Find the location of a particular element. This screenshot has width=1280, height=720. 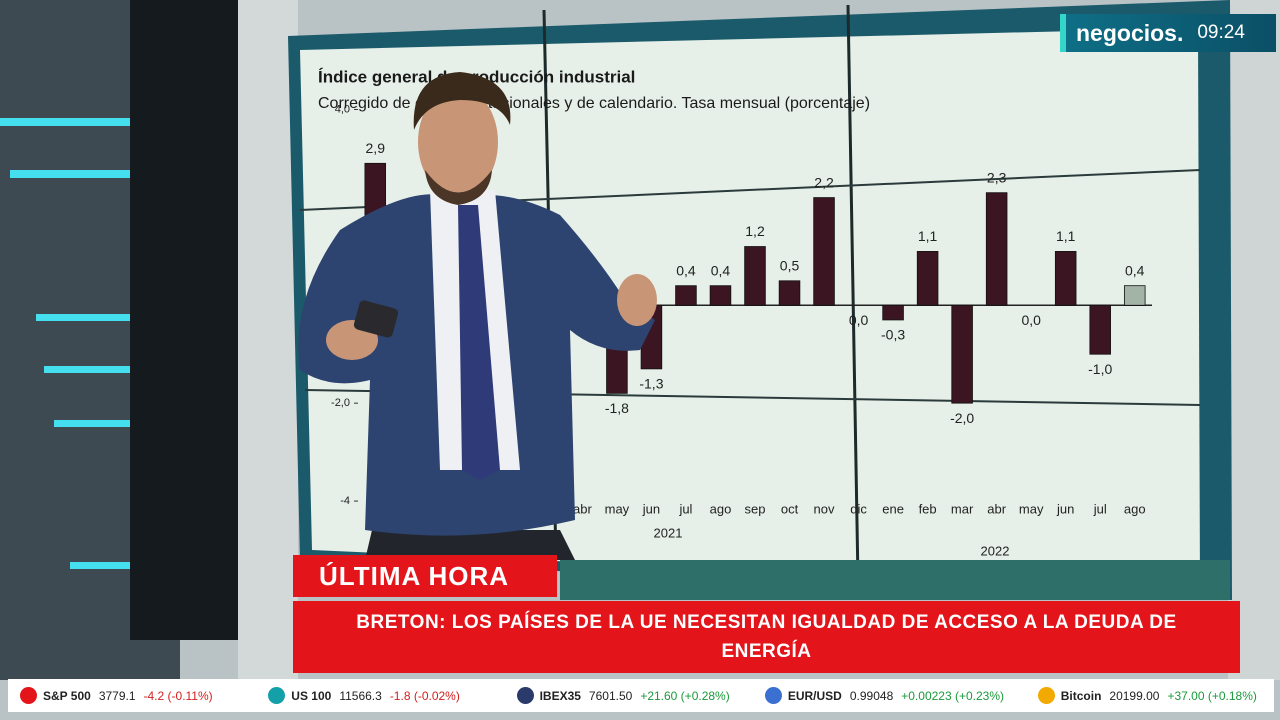

hair is located at coordinates (462, 101).